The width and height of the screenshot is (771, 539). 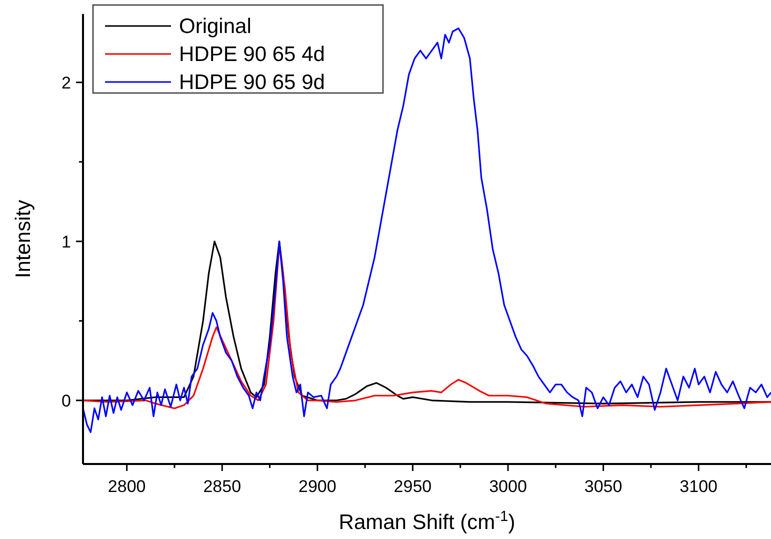 What do you see at coordinates (603, 486) in the screenshot?
I see `x-tick-label: 3050` at bounding box center [603, 486].